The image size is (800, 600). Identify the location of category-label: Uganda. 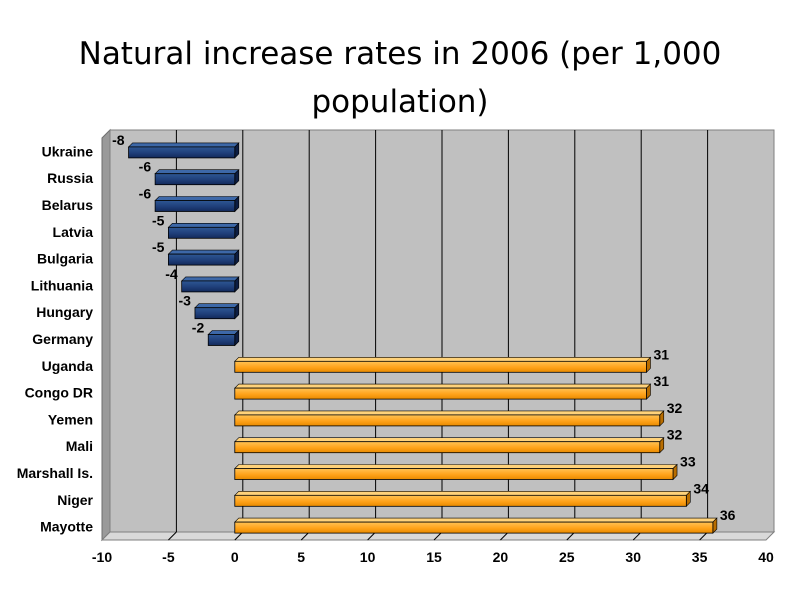
(68, 366).